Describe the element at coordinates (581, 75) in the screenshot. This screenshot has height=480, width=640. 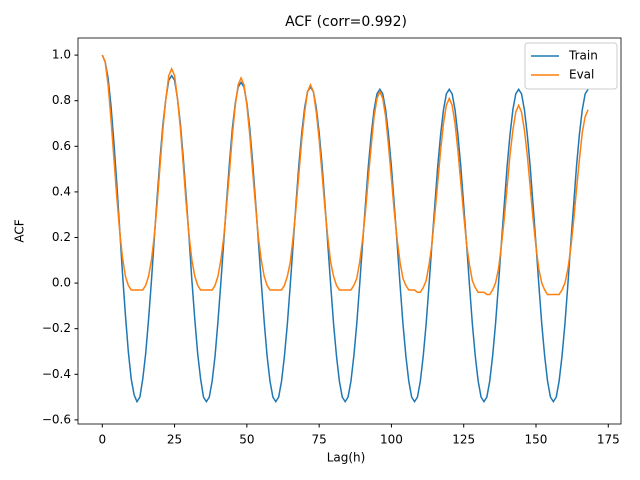
I see `legend-label: Eval` at that location.